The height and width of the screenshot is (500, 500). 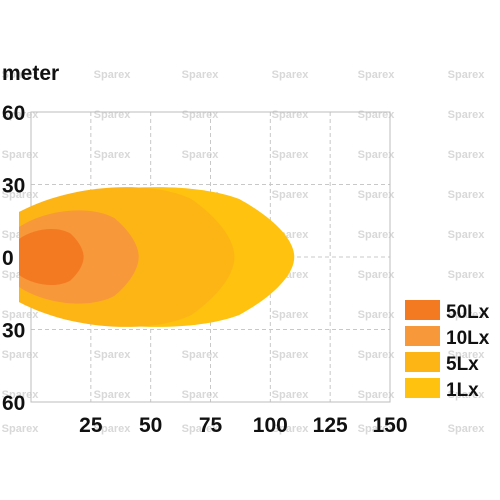 I want to click on x-tick-label: 50, so click(x=150, y=425).